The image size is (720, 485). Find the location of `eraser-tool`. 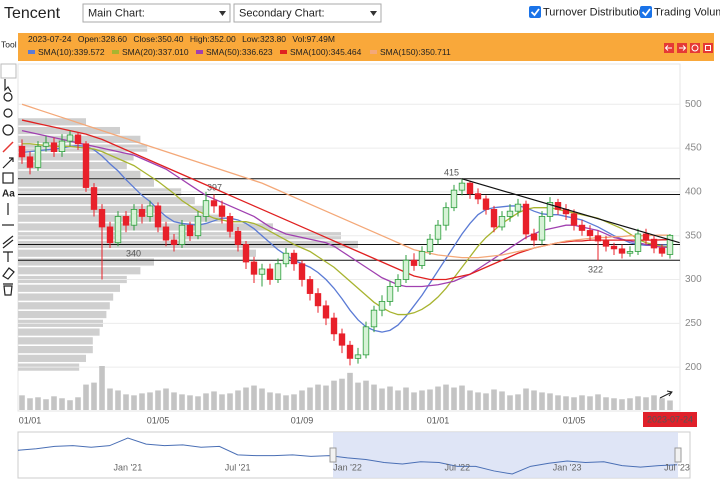

eraser-tool is located at coordinates (8, 273).